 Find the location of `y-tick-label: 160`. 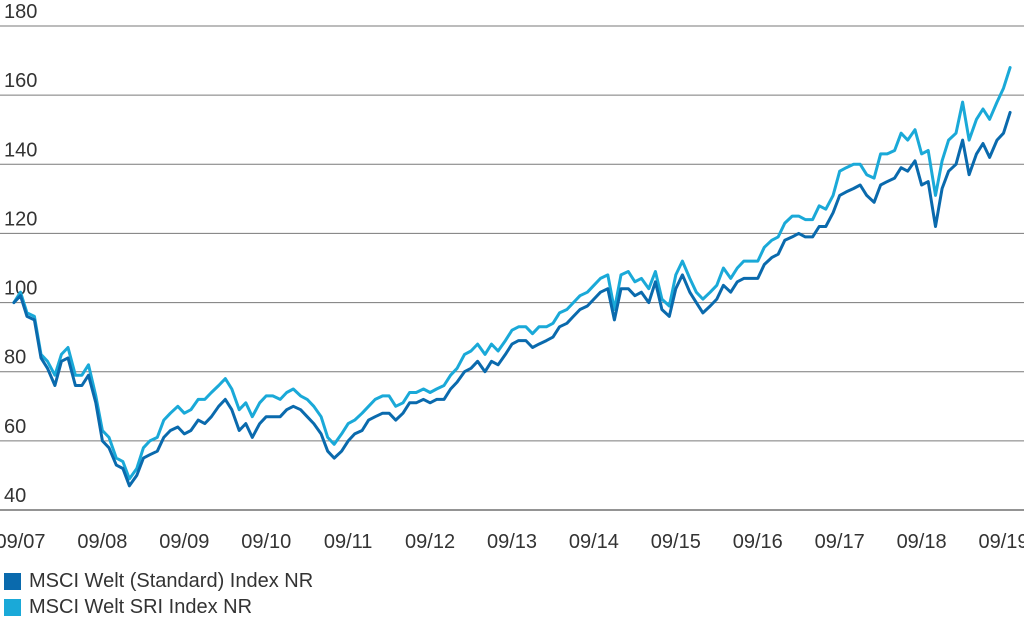

y-tick-label: 160 is located at coordinates (20, 81).